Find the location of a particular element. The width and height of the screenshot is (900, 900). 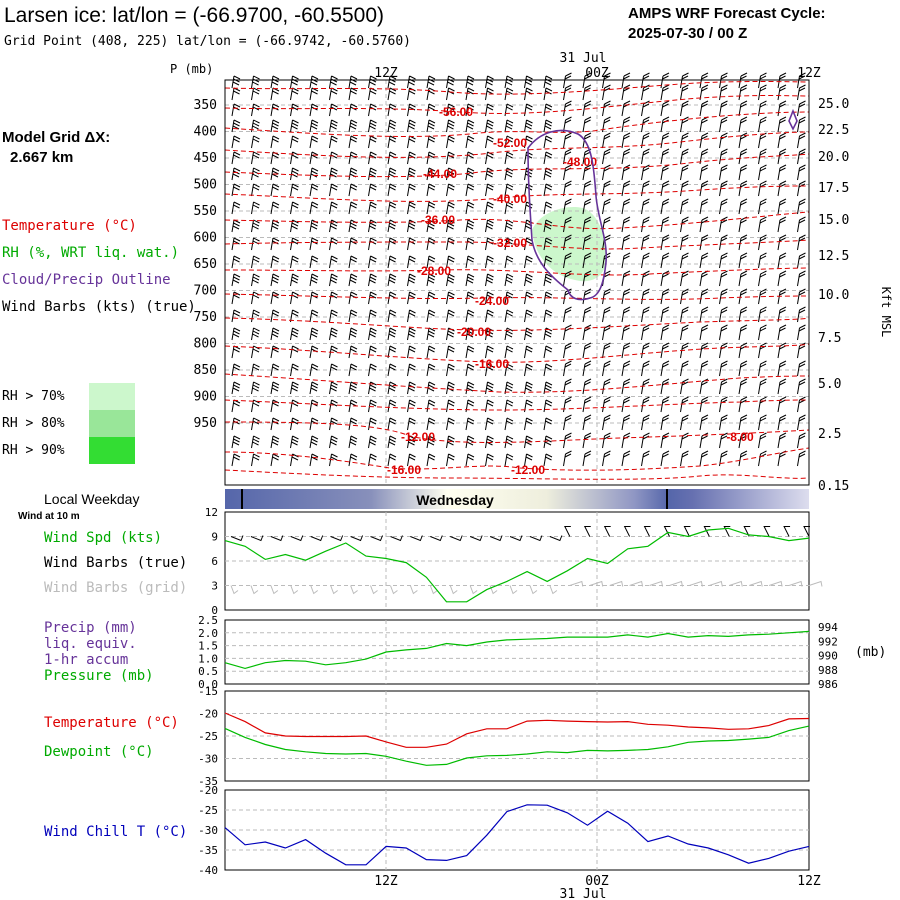

top-date-label: 31 Jul is located at coordinates (583, 58).